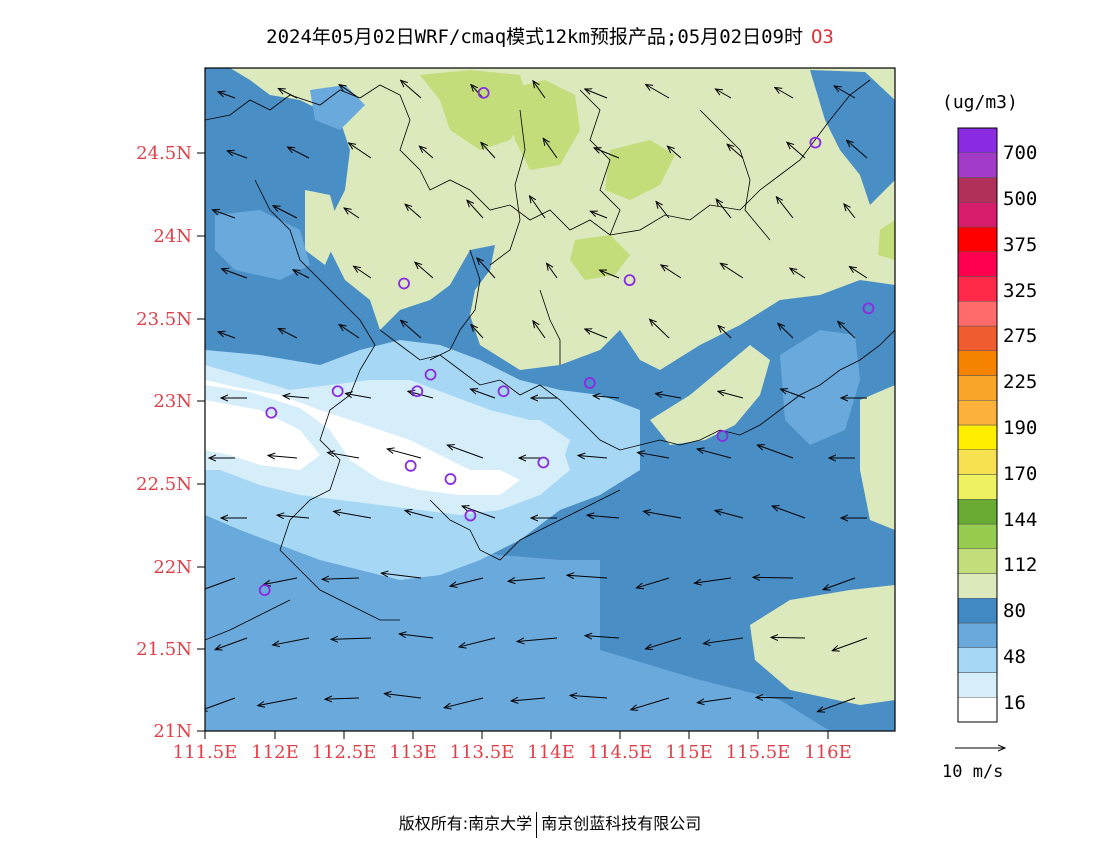  I want to click on lat-label: 23N, so click(172, 401).